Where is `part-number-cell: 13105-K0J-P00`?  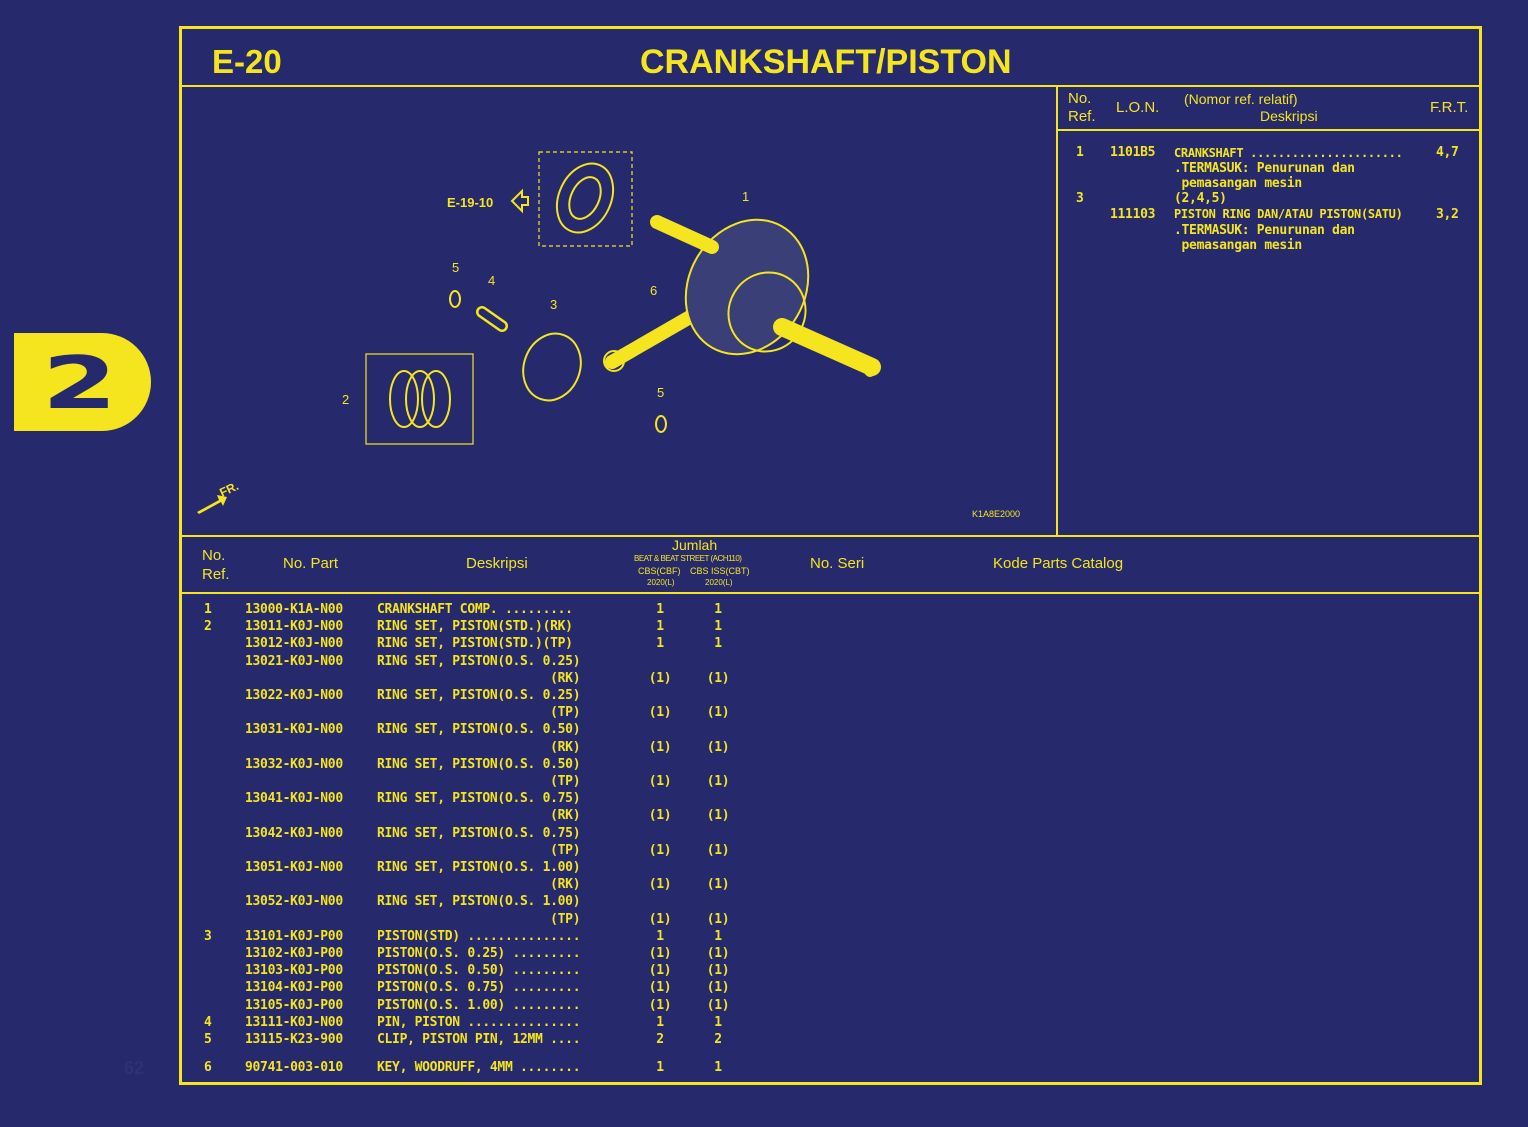
part-number-cell: 13105-K0J-P00 is located at coordinates (294, 1005).